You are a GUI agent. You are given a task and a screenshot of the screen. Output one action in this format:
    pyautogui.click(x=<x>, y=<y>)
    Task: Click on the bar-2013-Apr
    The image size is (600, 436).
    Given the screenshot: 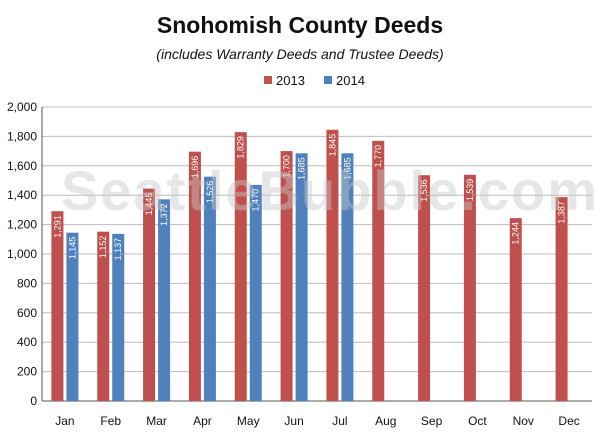 What is the action you would take?
    pyautogui.click(x=194, y=276)
    